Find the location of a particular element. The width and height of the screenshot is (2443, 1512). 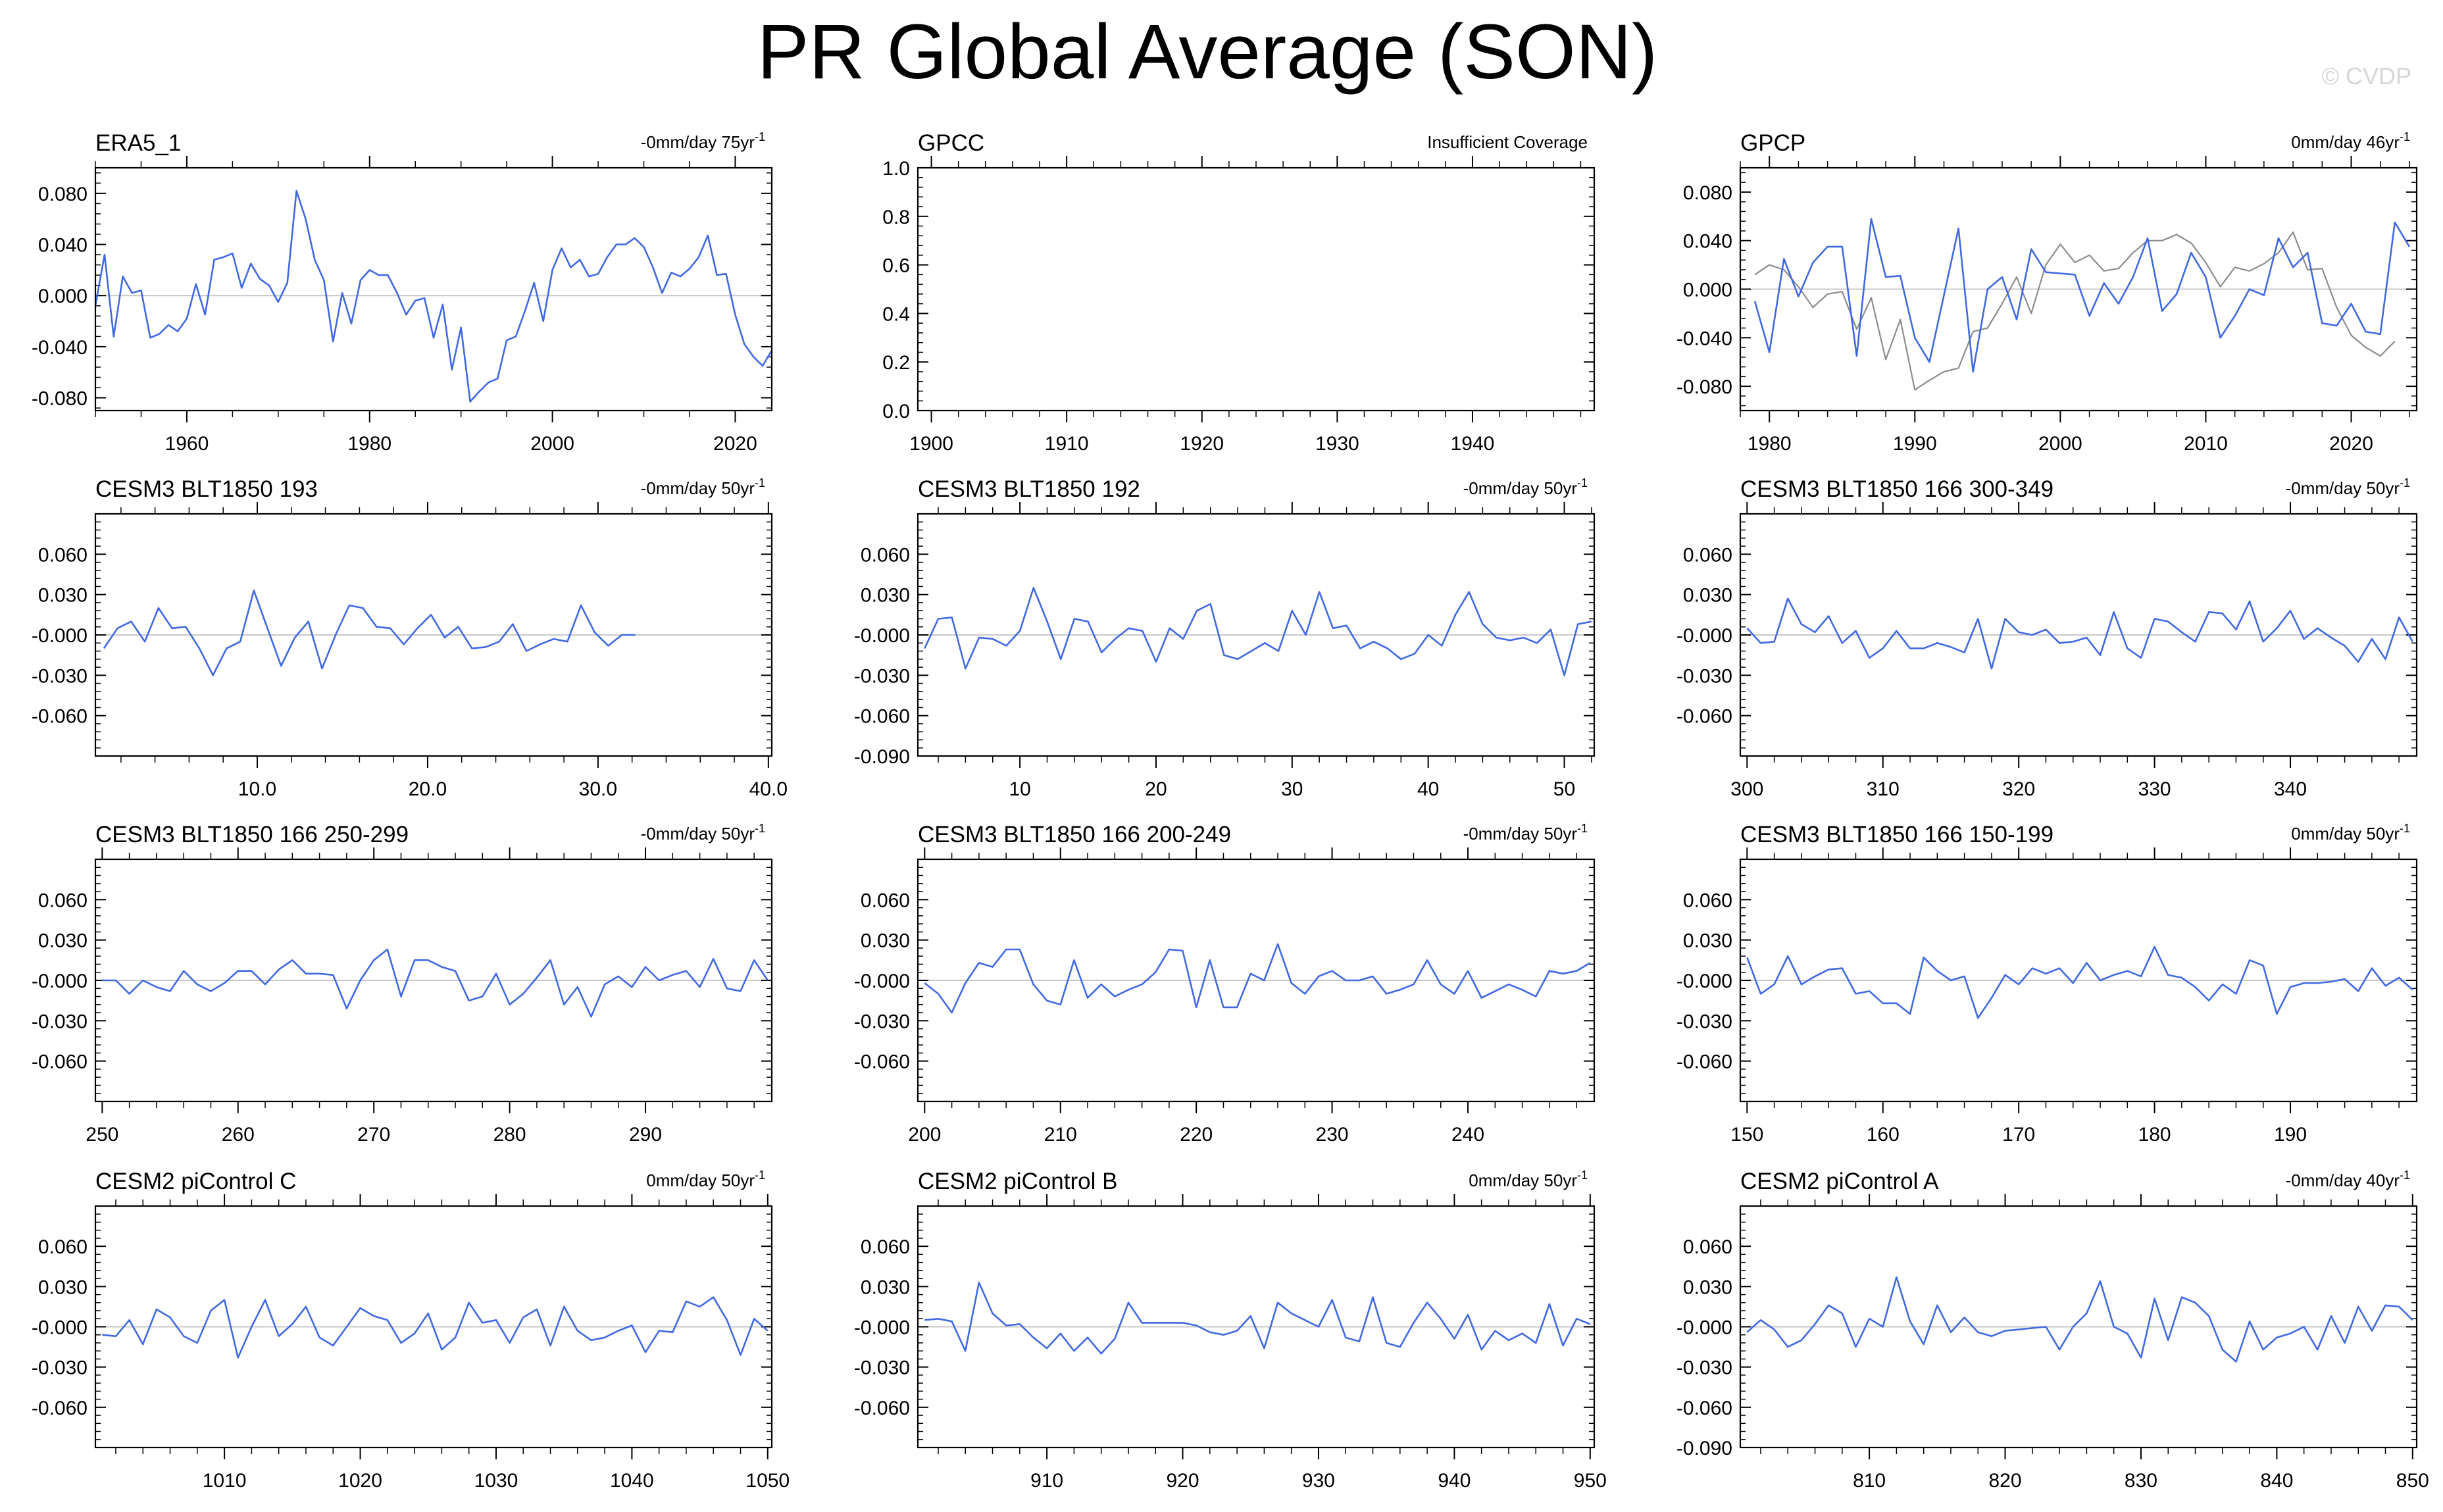

cvdp-watermark: © CVDP is located at coordinates (2366, 76).